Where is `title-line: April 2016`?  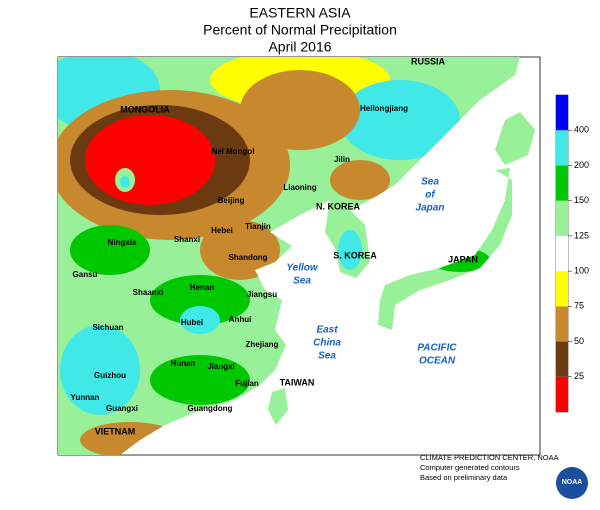
title-line: April 2016 is located at coordinates (299, 47).